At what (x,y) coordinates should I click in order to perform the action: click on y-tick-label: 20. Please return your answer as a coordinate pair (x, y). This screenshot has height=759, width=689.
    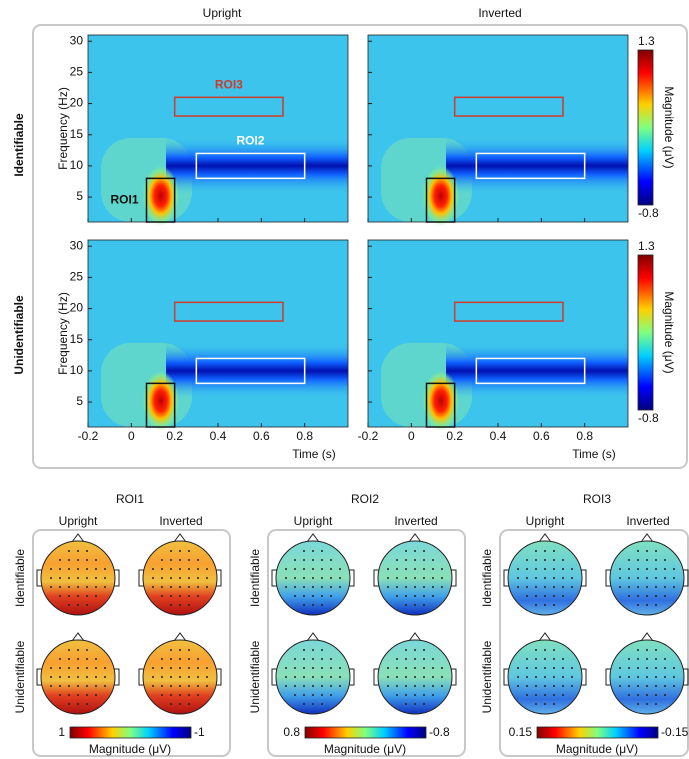
    Looking at the image, I should click on (77, 103).